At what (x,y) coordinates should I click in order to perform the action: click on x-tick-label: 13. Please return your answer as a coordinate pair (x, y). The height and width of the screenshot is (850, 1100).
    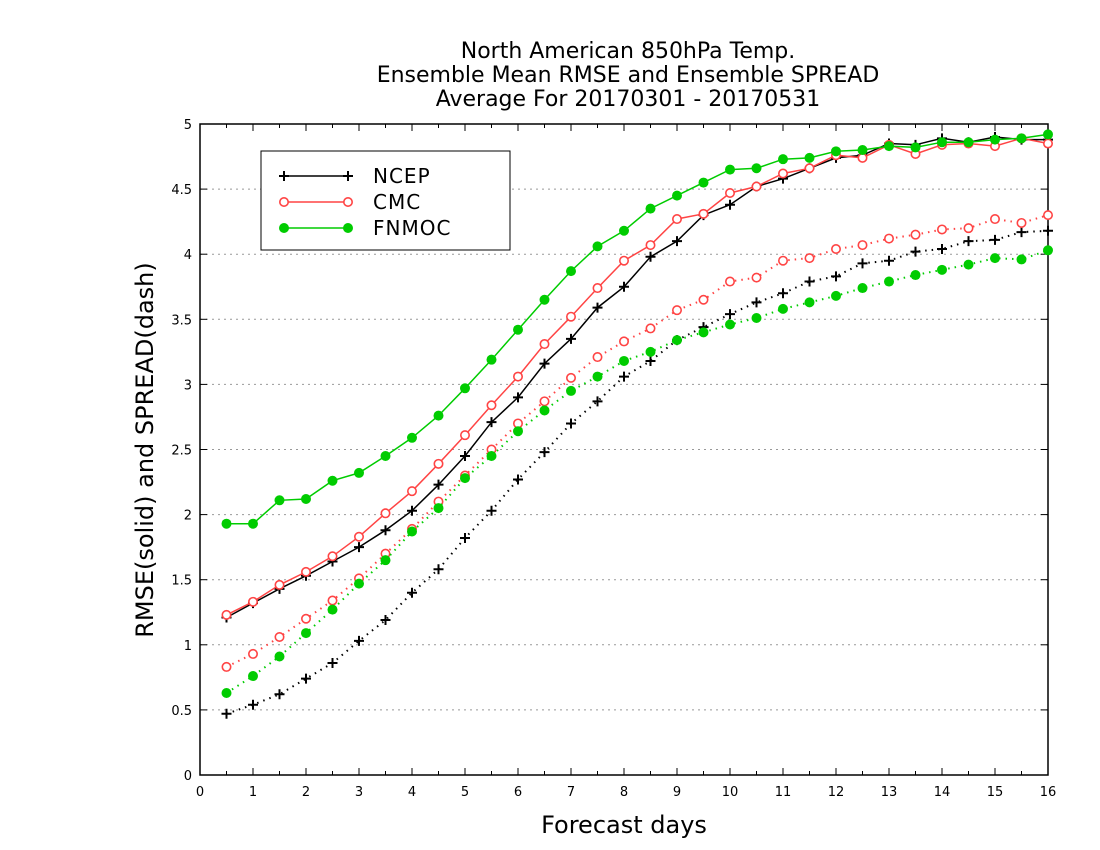
    Looking at the image, I should click on (889, 792).